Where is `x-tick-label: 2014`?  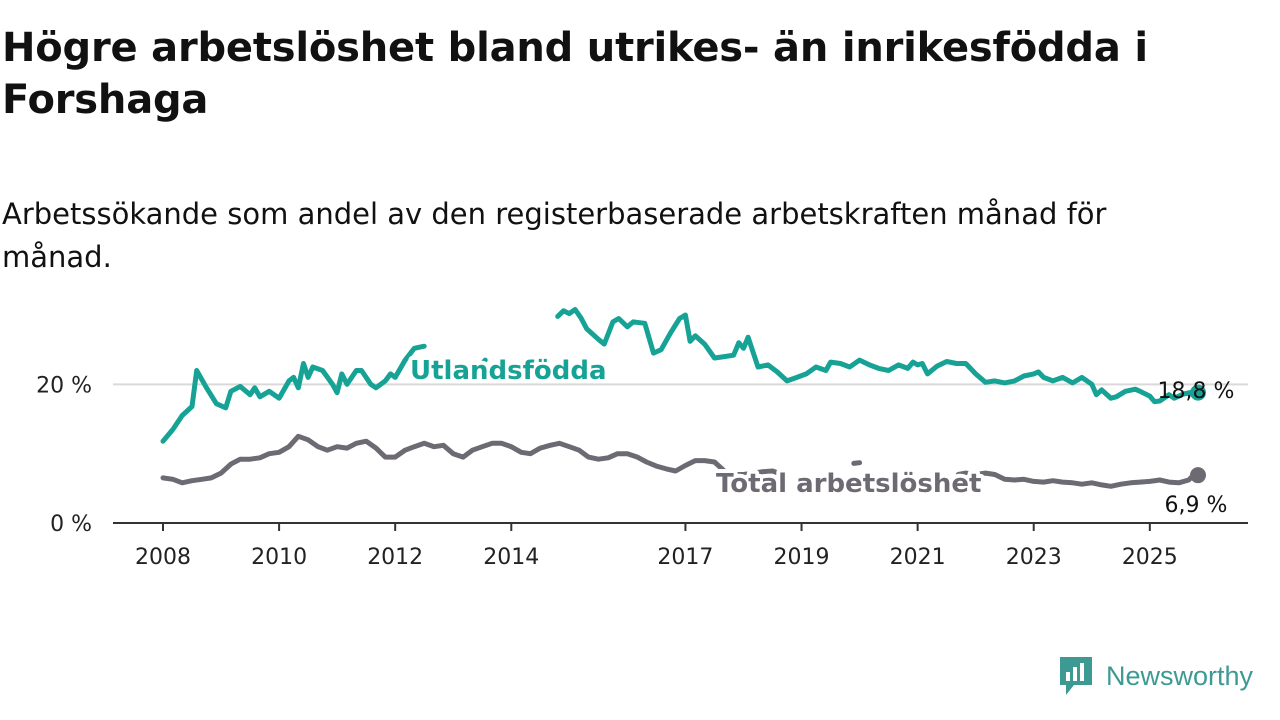
x-tick-label: 2014 is located at coordinates (511, 557).